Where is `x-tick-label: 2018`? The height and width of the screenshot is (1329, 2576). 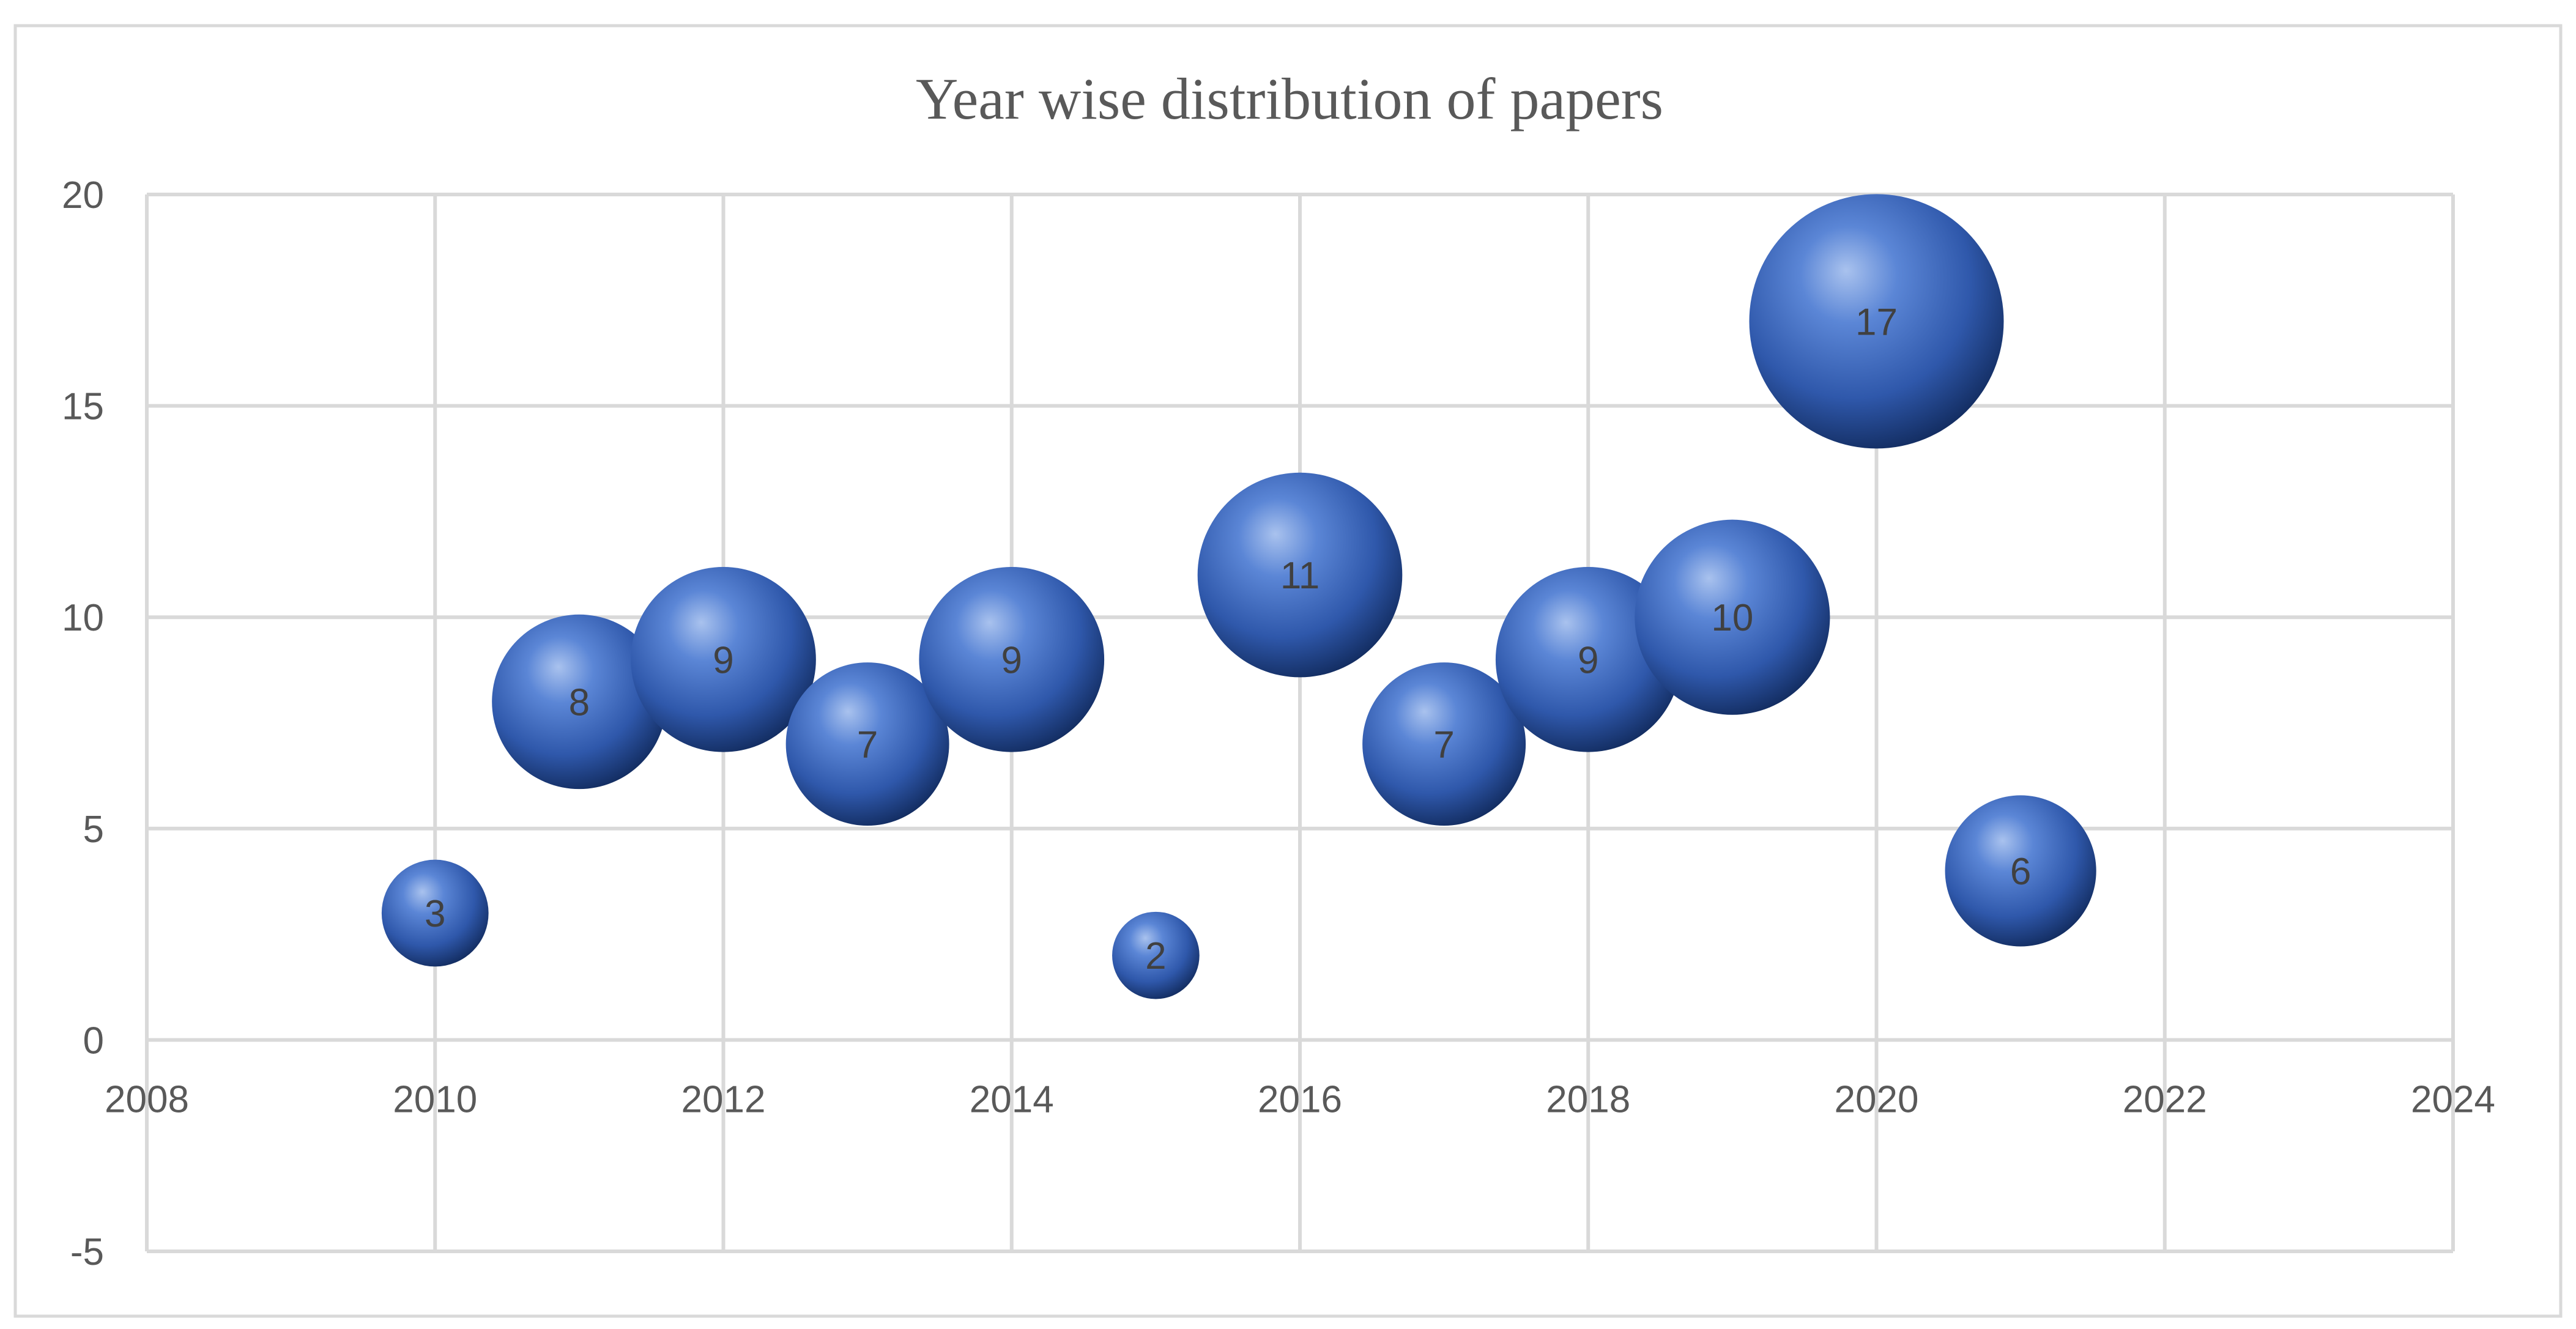 x-tick-label: 2018 is located at coordinates (1588, 1099).